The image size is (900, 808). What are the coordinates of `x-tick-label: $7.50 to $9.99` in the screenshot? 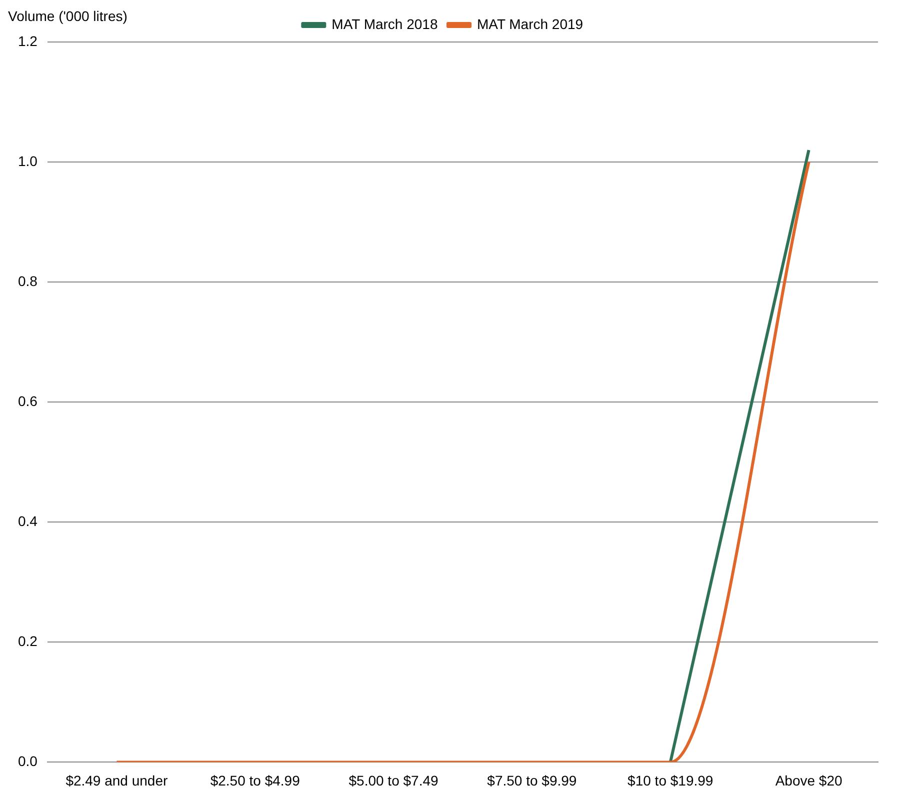 It's located at (532, 780).